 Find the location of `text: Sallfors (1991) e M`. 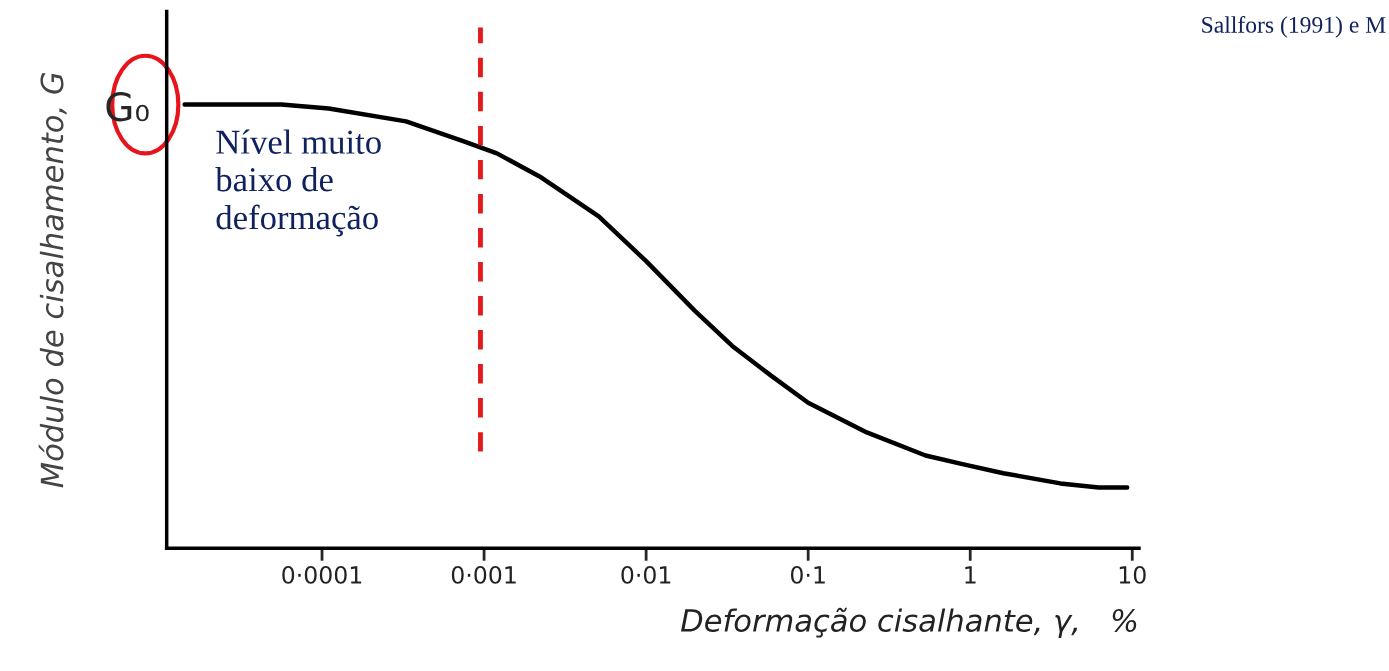

text: Sallfors (1991) e M is located at coordinates (1294, 27).